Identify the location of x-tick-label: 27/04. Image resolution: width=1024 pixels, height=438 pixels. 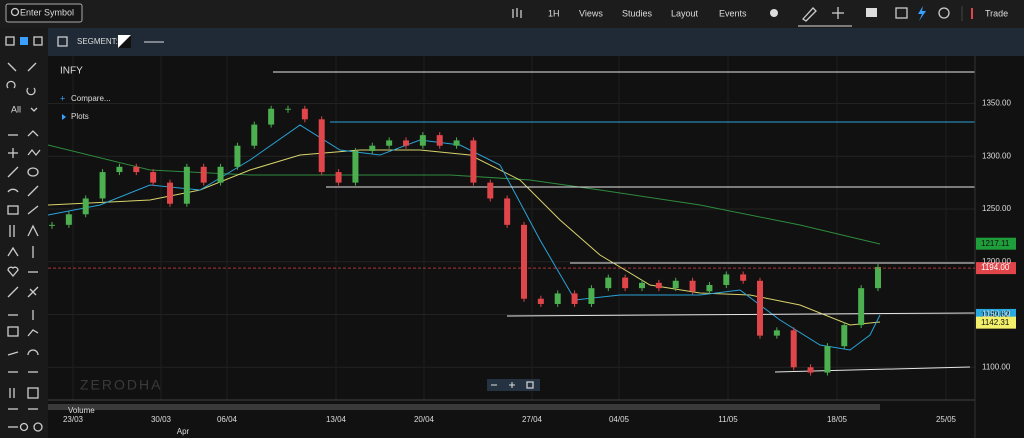
(532, 419).